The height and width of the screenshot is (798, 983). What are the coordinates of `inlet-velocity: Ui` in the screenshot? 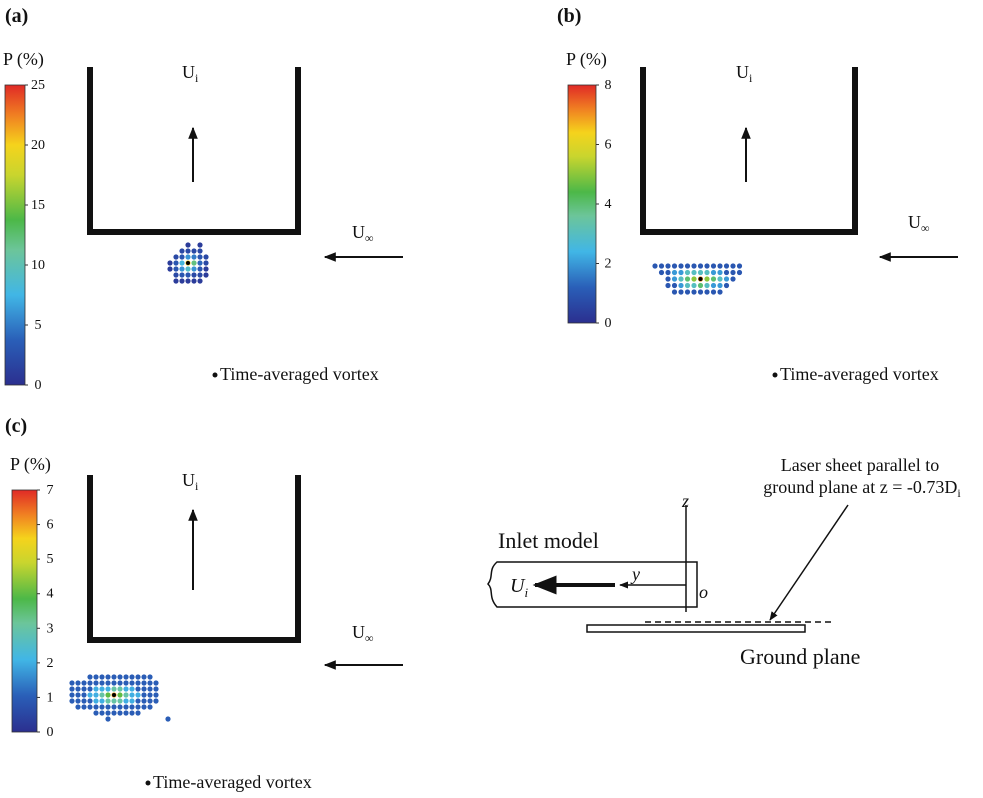 It's located at (744, 73).